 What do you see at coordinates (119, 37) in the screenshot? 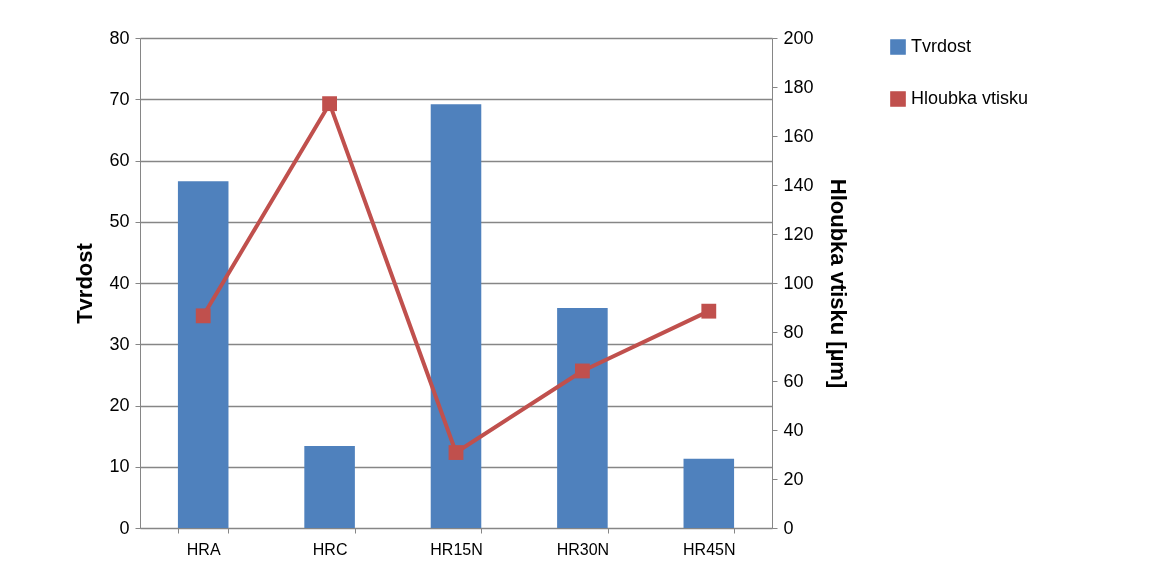
I see `y-tick-label: 80` at bounding box center [119, 37].